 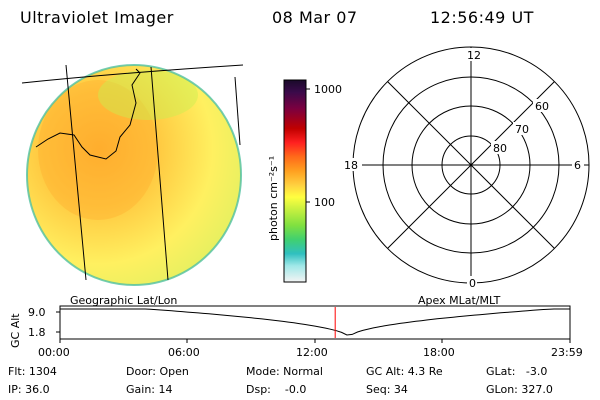 I want to click on status-door: Door: Open, so click(x=157, y=371).